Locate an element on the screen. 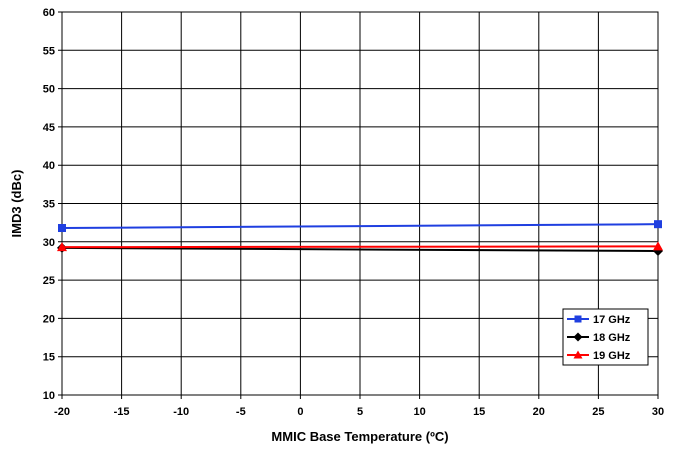 The image size is (677, 451). x-axis-title: MMIC Base Temperature (ºC) is located at coordinates (359, 436).